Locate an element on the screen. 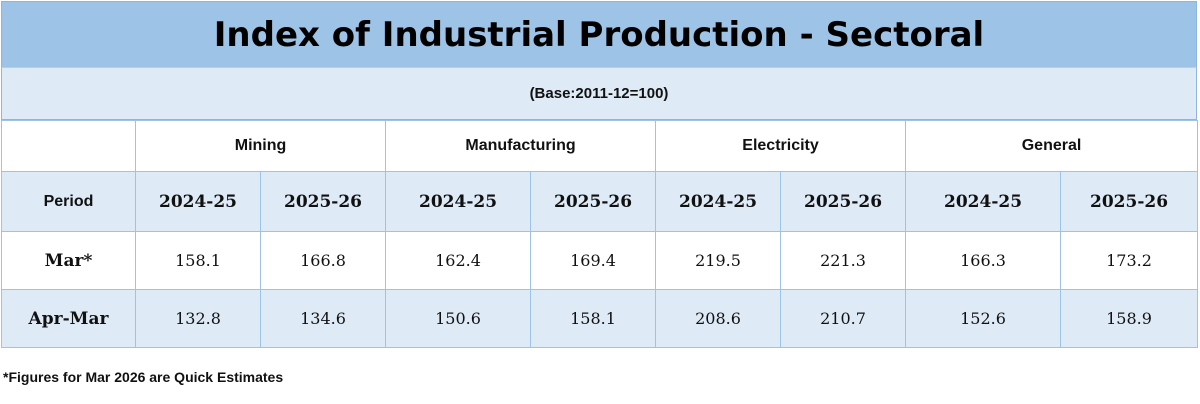 The height and width of the screenshot is (404, 1200). base-year-note: (Base:2011-12=100) is located at coordinates (599, 93).